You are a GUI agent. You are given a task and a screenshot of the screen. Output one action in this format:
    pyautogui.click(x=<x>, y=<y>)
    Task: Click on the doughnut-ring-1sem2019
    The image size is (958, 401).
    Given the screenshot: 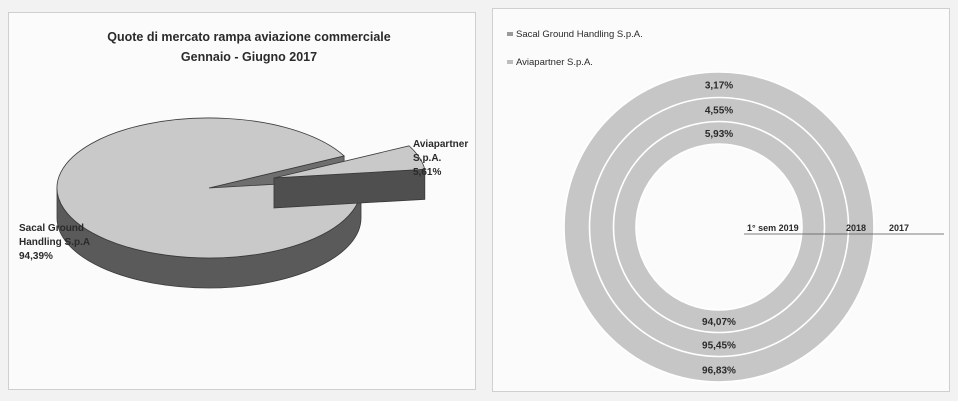 What is the action you would take?
    pyautogui.click(x=719, y=227)
    